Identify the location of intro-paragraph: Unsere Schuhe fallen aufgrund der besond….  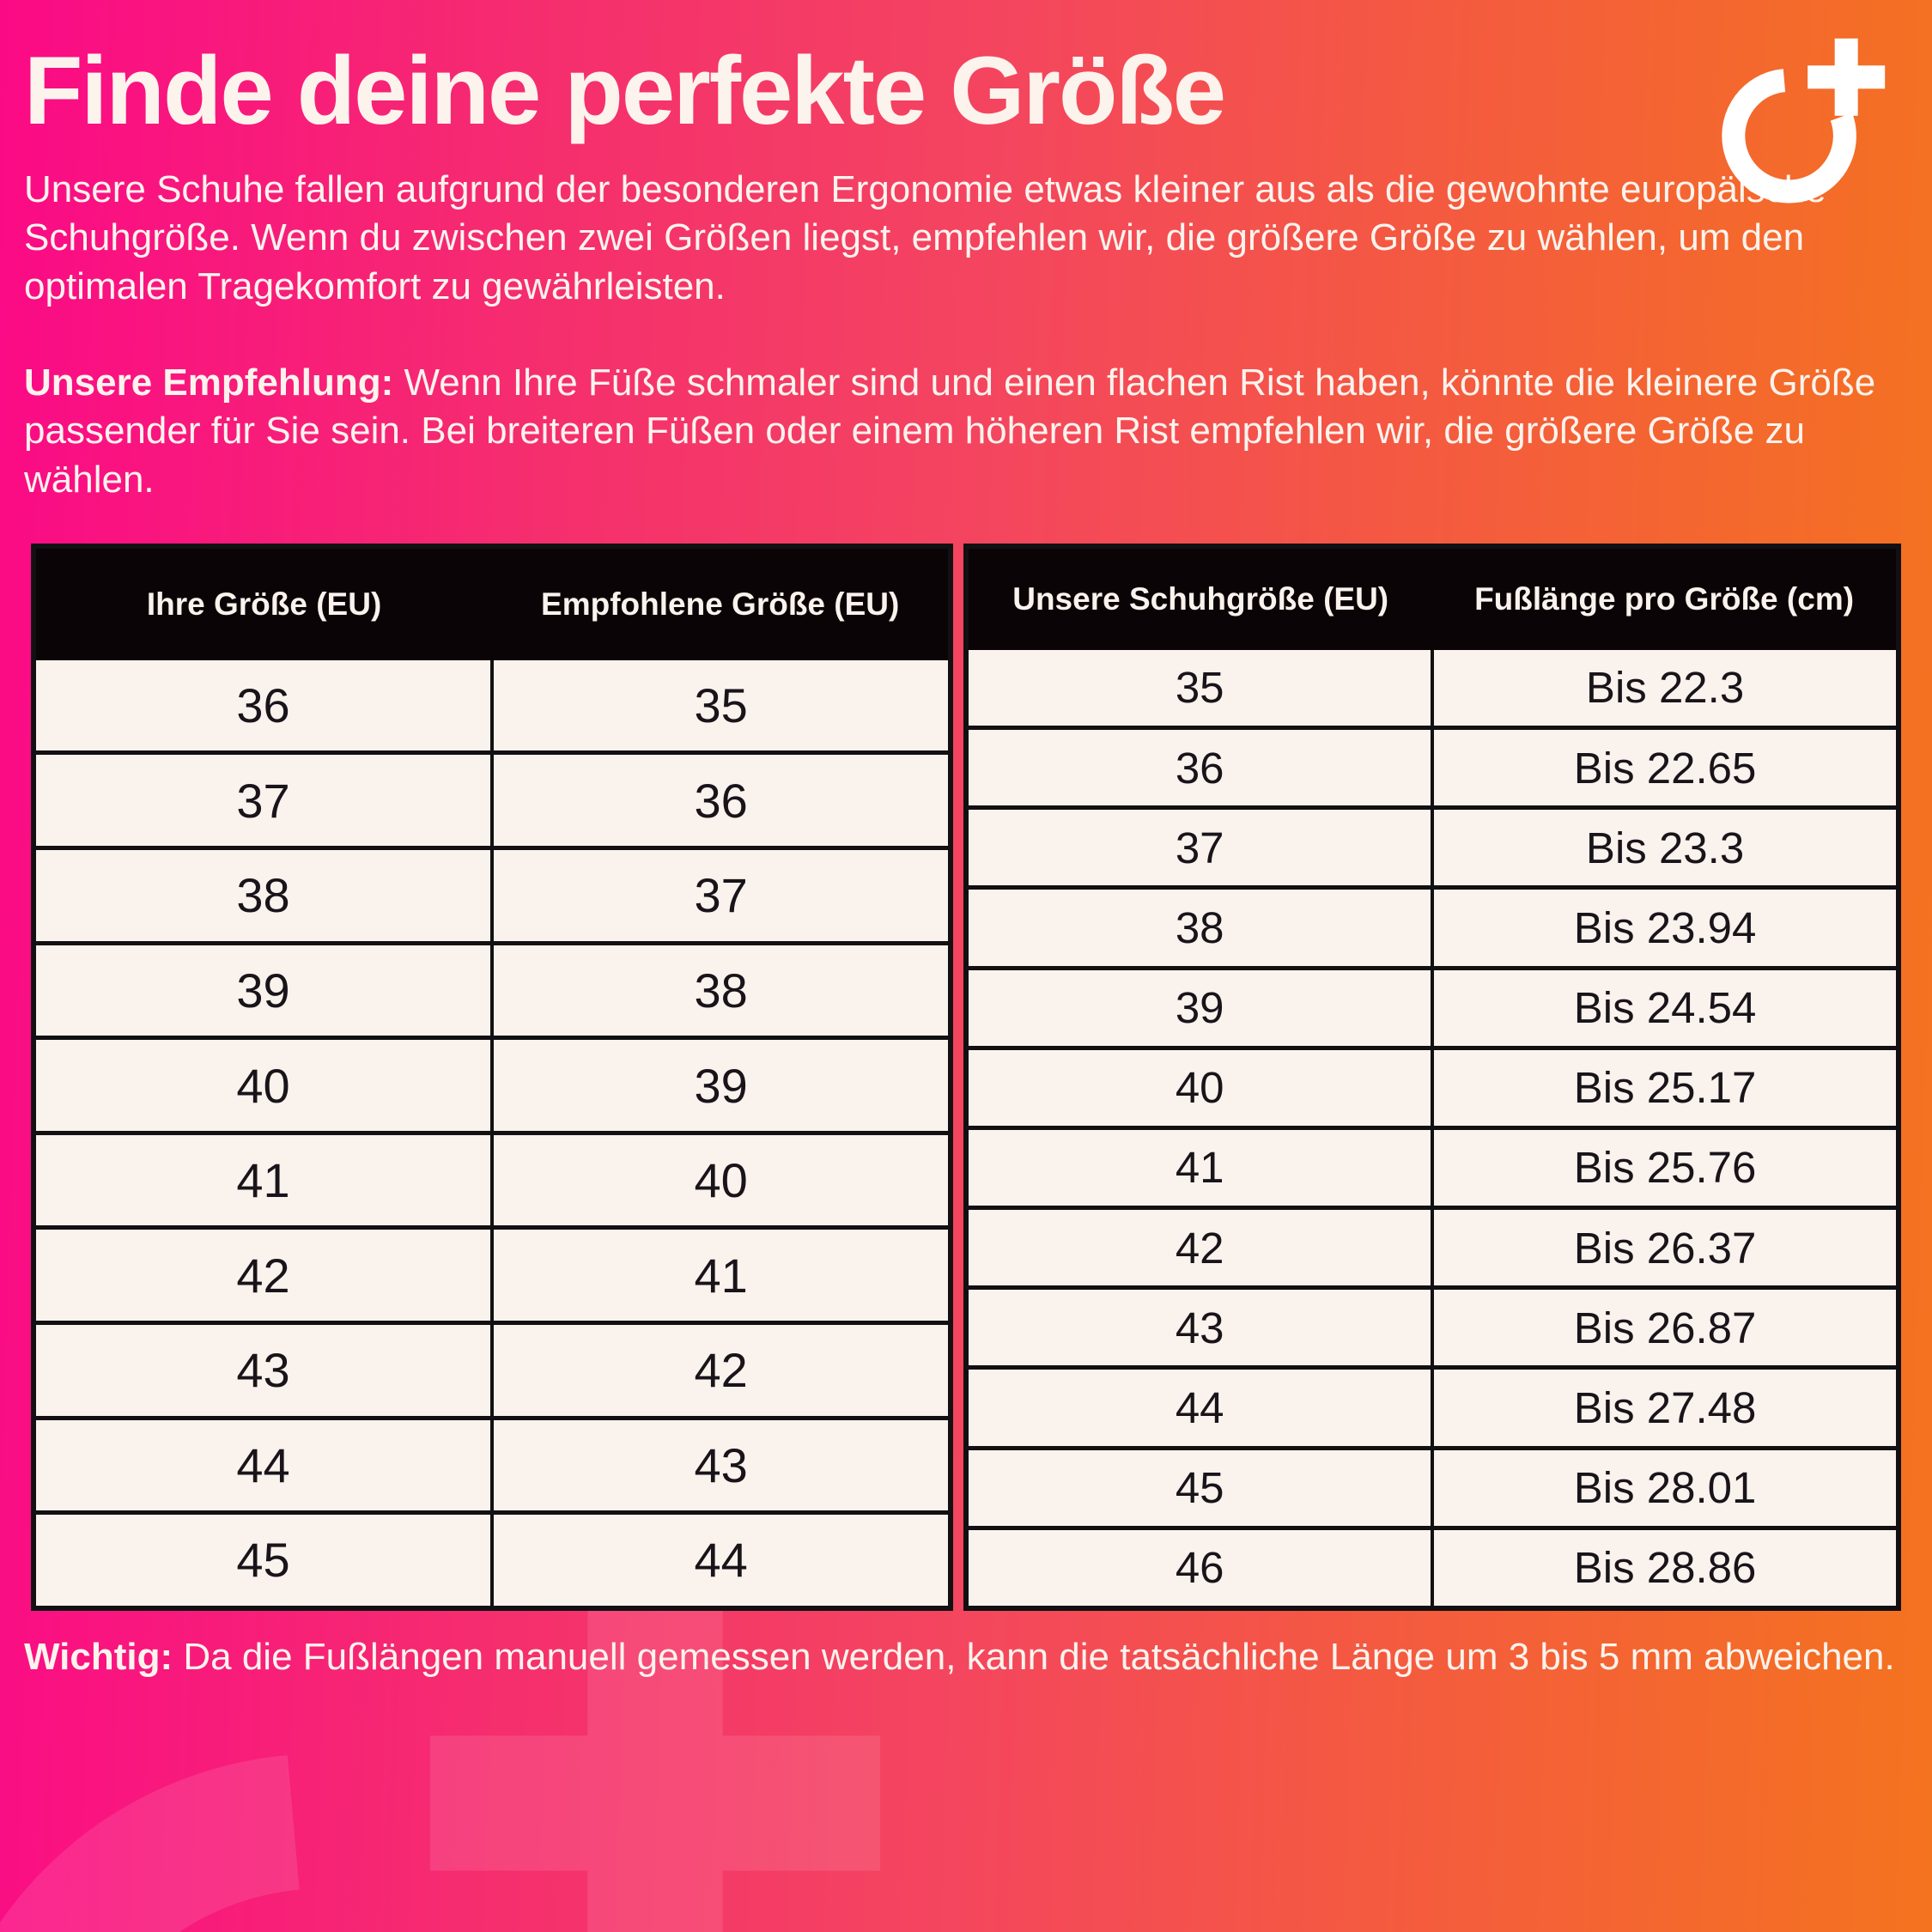
(925, 237).